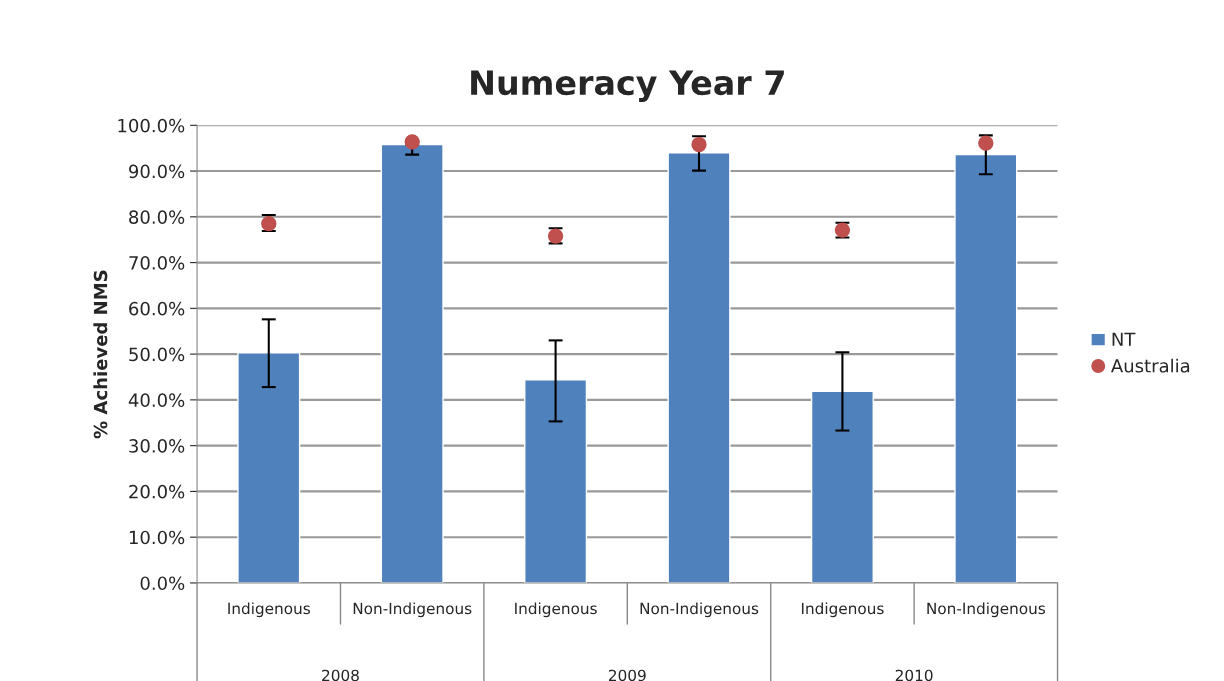 The height and width of the screenshot is (681, 1224). I want to click on text: 2008, so click(340, 675).